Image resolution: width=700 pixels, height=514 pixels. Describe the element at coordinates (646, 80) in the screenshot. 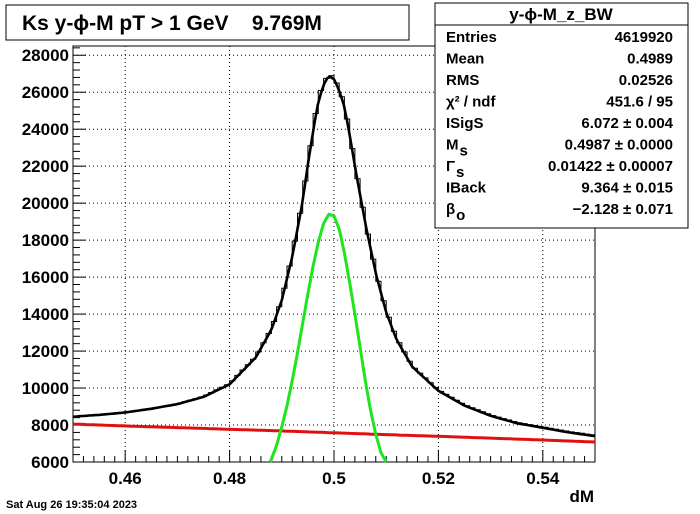

I see `stat-value: 0.02526` at that location.